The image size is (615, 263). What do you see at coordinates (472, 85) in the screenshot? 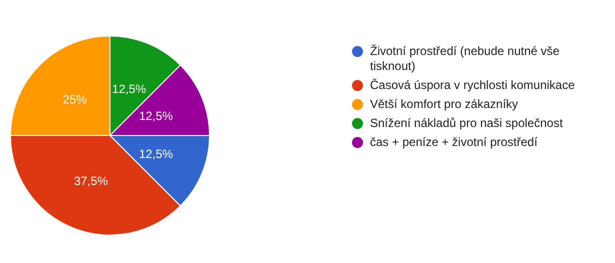
I see `legend-label: Časová úspora v rychlosti komunikace` at bounding box center [472, 85].